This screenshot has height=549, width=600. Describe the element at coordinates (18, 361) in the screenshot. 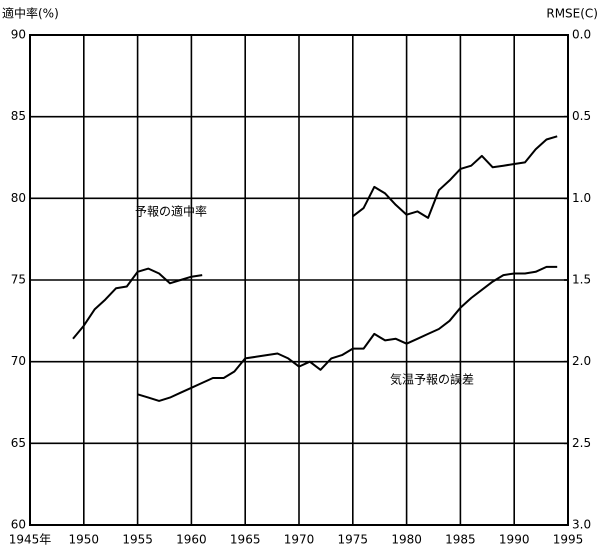

I see `y-tick-label: 70` at that location.